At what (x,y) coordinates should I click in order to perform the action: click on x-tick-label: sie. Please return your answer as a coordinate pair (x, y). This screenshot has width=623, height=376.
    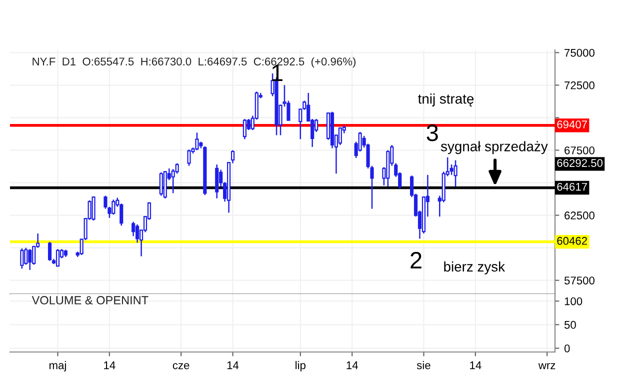
    Looking at the image, I should click on (423, 365).